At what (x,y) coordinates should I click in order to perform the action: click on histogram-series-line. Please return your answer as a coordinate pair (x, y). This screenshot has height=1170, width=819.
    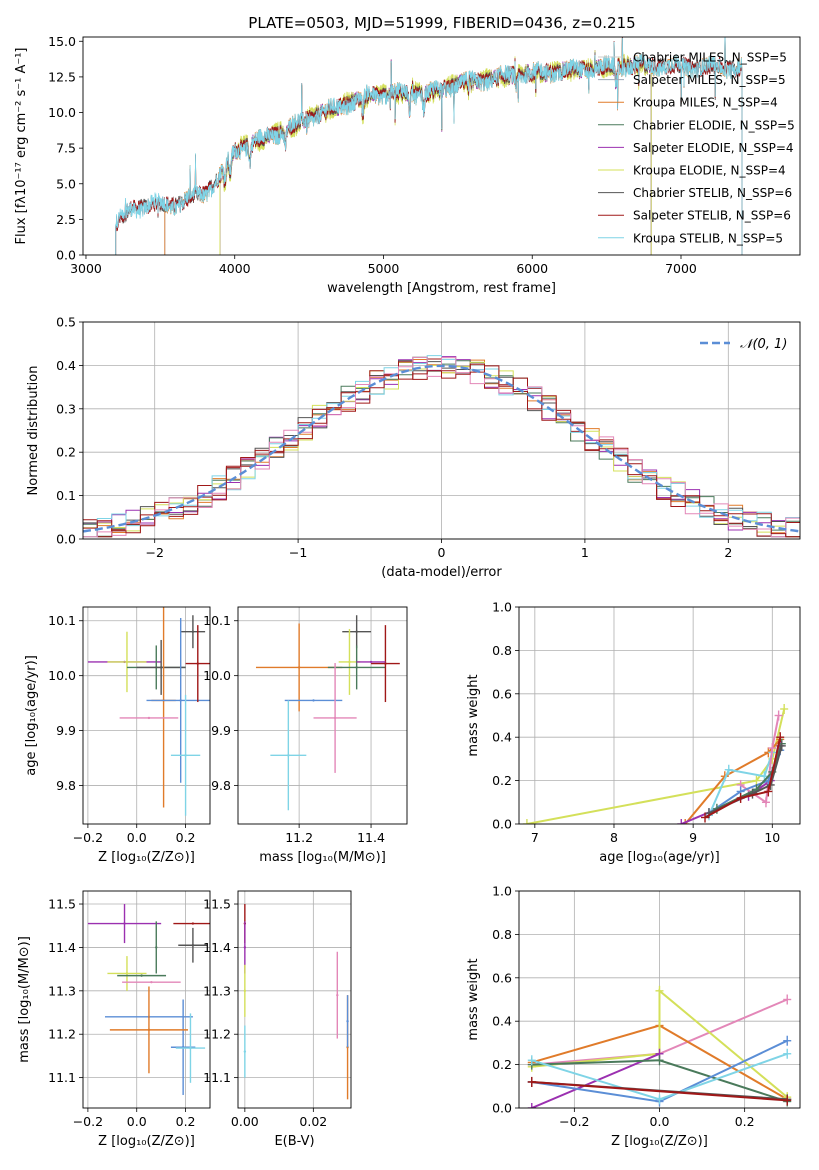
    Looking at the image, I should click on (441, 451).